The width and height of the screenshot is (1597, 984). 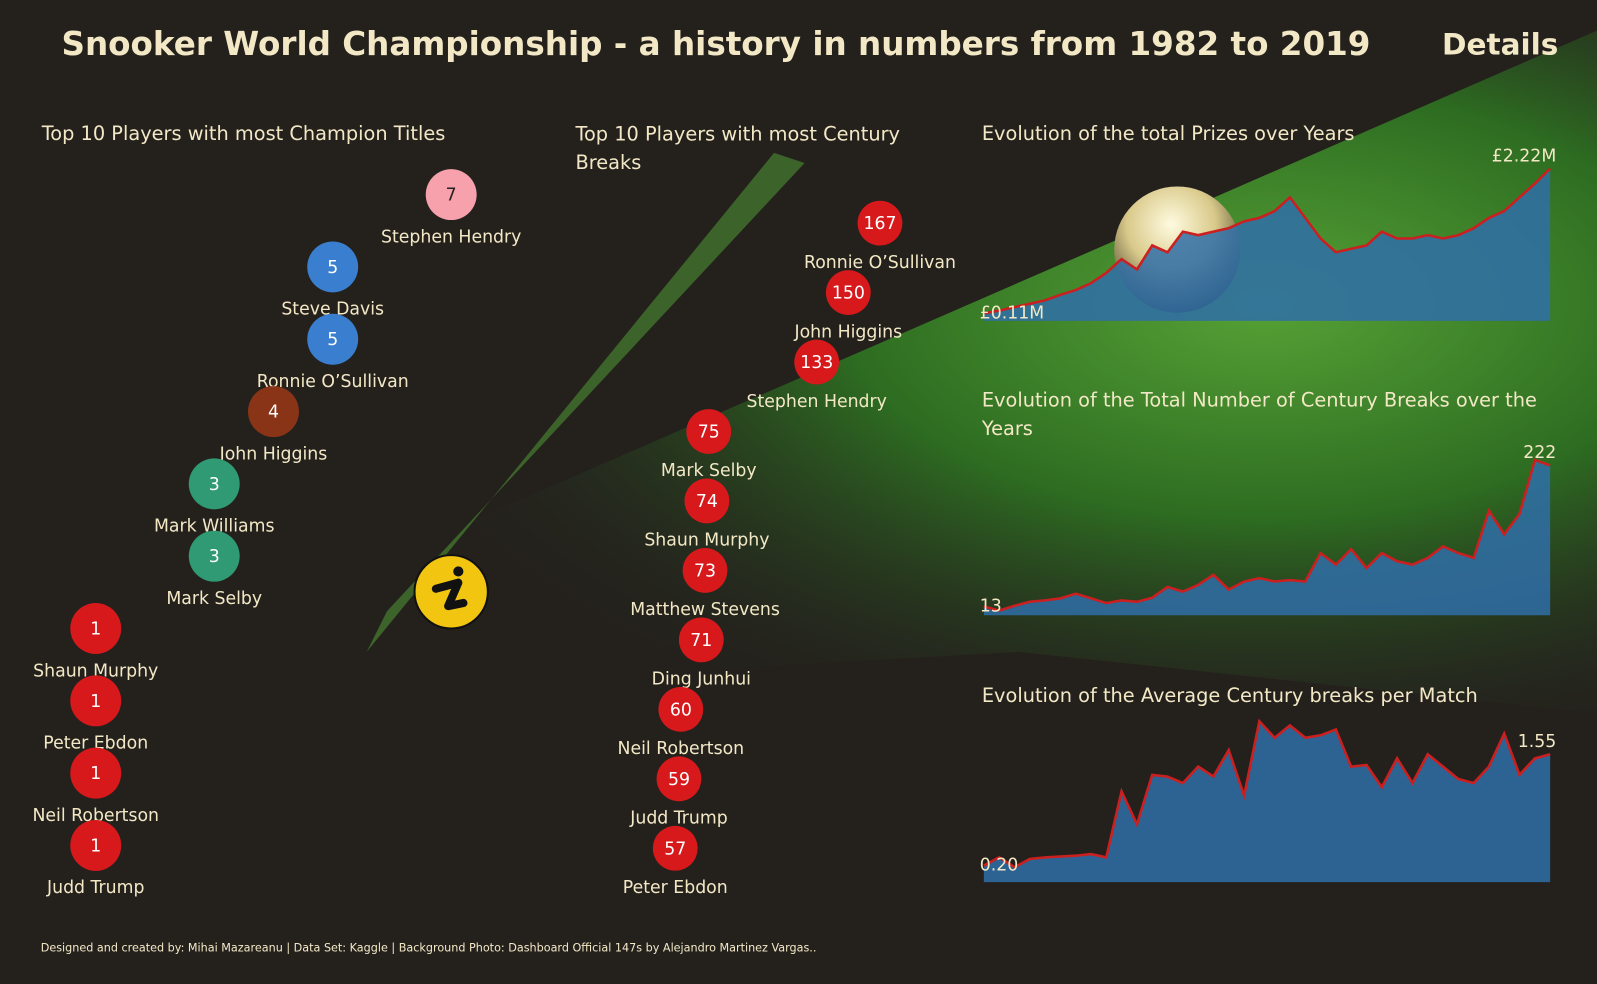 I want to click on dot-label: 133, so click(x=816, y=363).